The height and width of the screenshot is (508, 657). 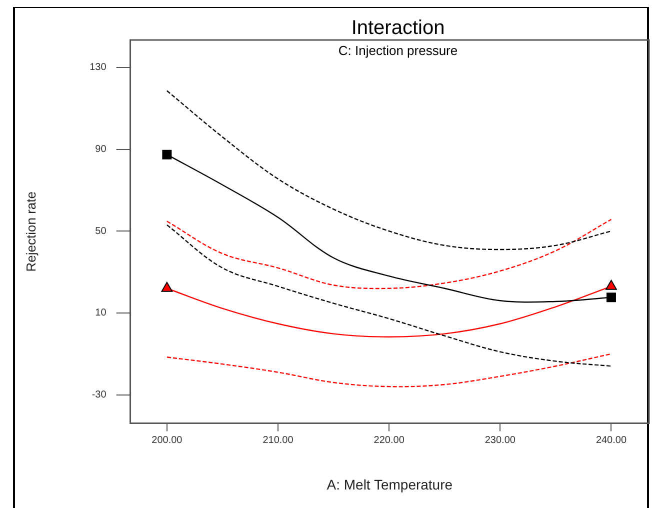 I want to click on y-tick-label: 50, so click(x=101, y=231).